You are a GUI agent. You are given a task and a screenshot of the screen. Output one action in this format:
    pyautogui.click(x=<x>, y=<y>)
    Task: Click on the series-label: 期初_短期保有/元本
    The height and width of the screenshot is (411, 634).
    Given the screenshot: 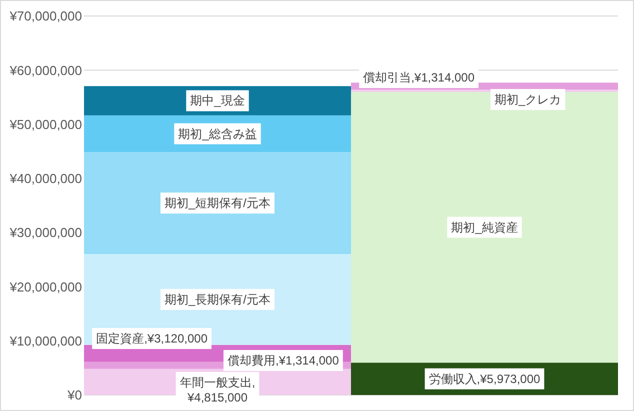 What is the action you would take?
    pyautogui.click(x=217, y=203)
    